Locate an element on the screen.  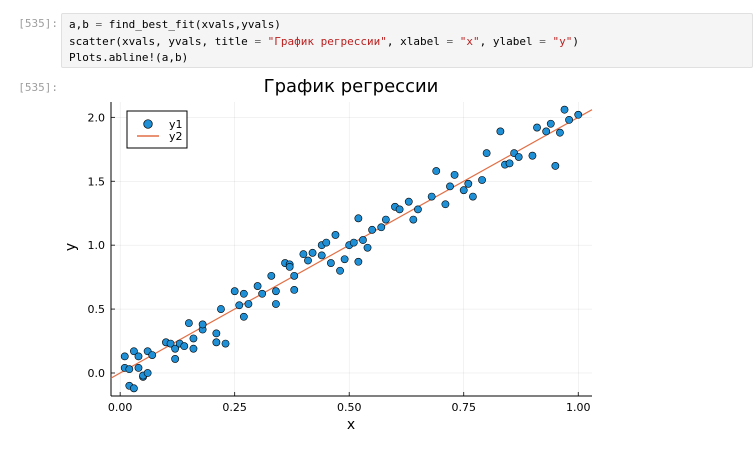
code-line-1: a,b = find_best_fit(xvals,yvals) is located at coordinates (175, 24).